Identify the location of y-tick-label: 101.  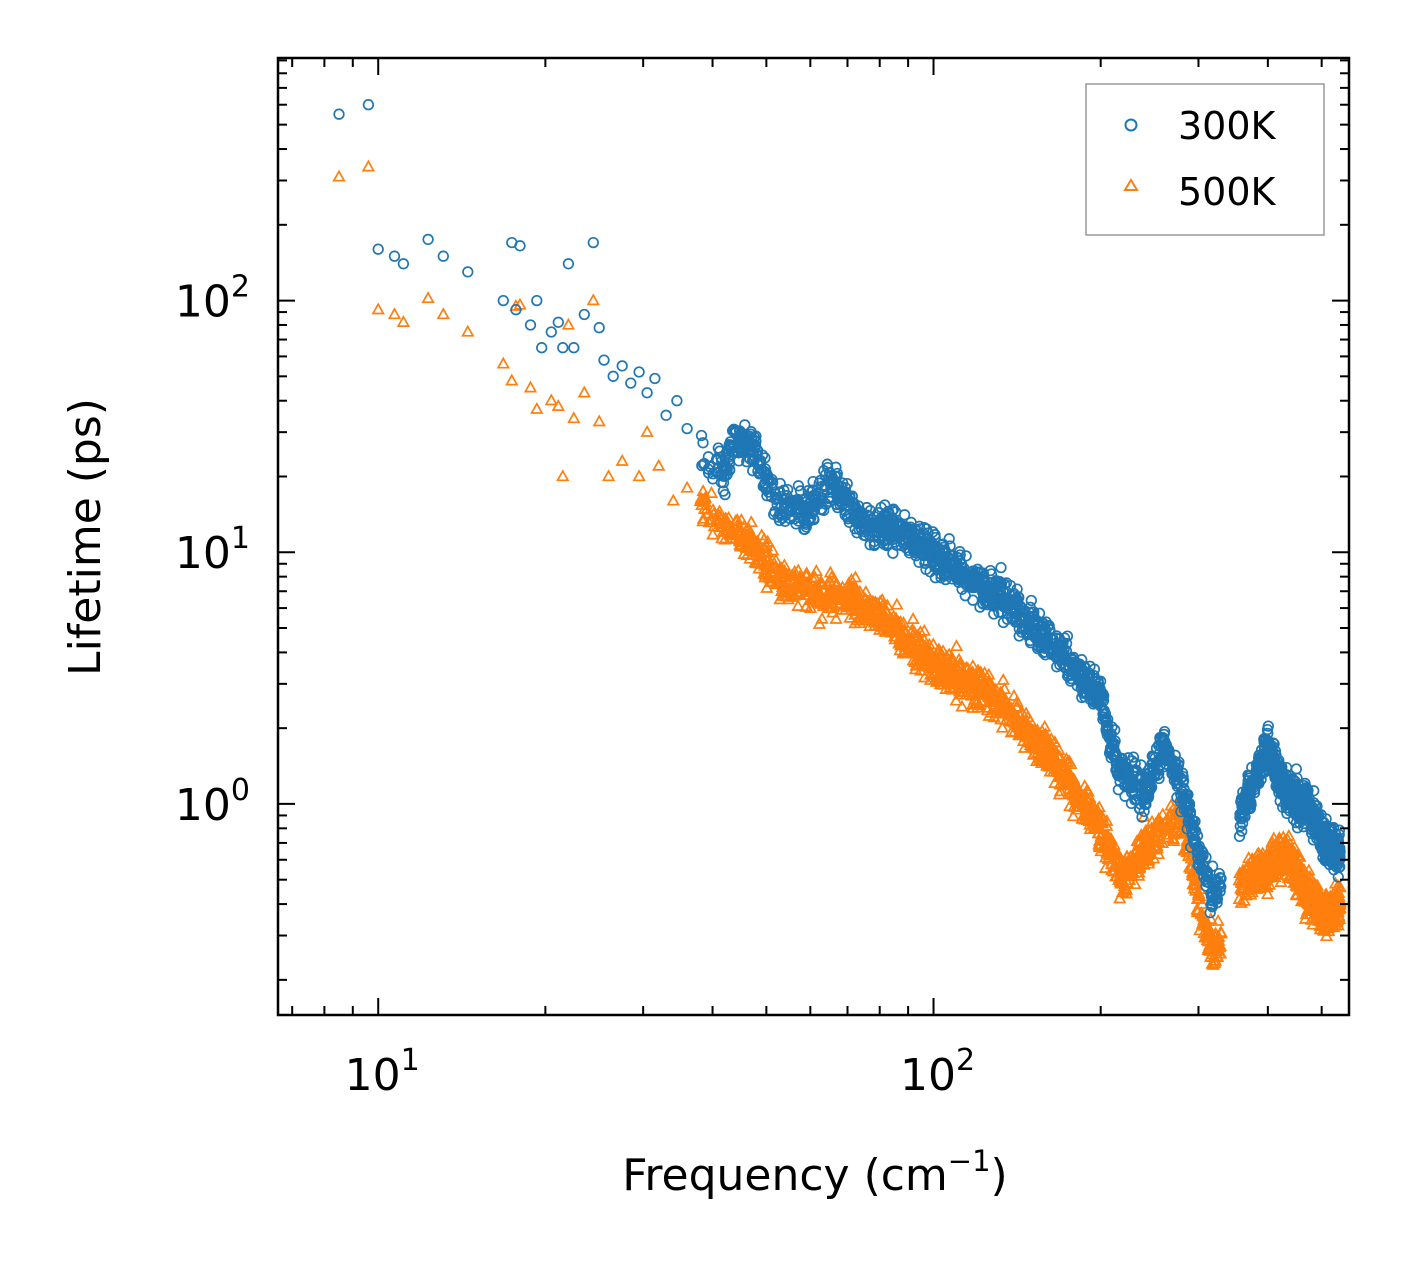
(212, 550).